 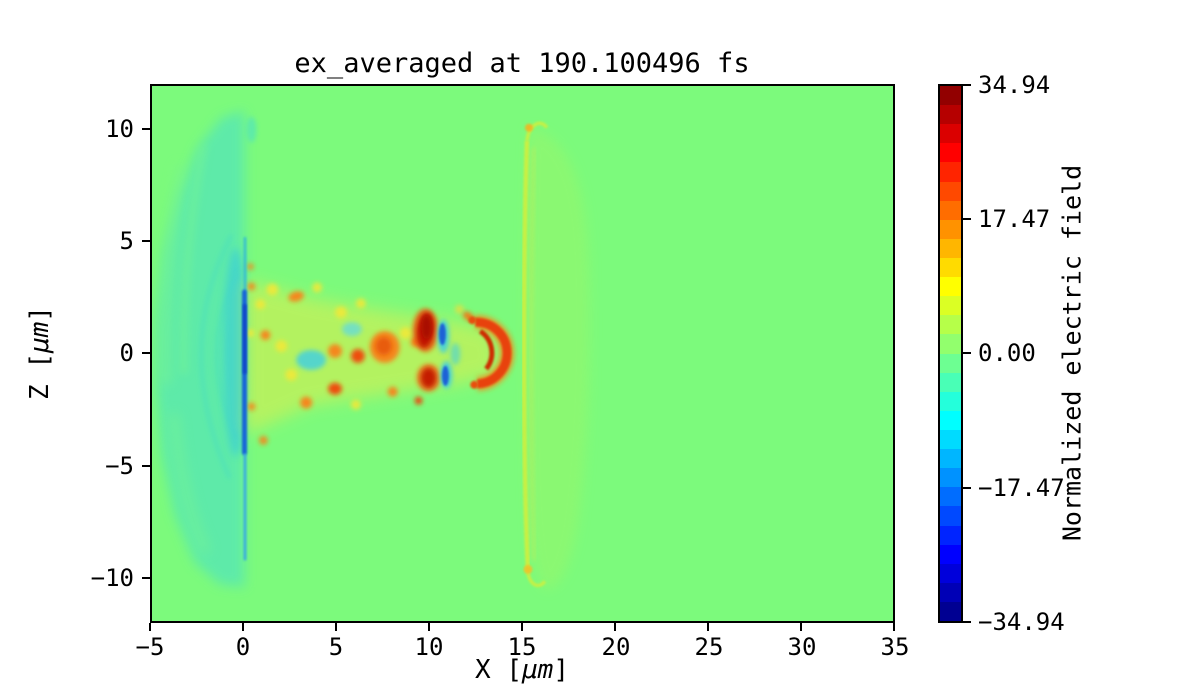 I want to click on x-tick-label: 0, so click(x=243, y=647).